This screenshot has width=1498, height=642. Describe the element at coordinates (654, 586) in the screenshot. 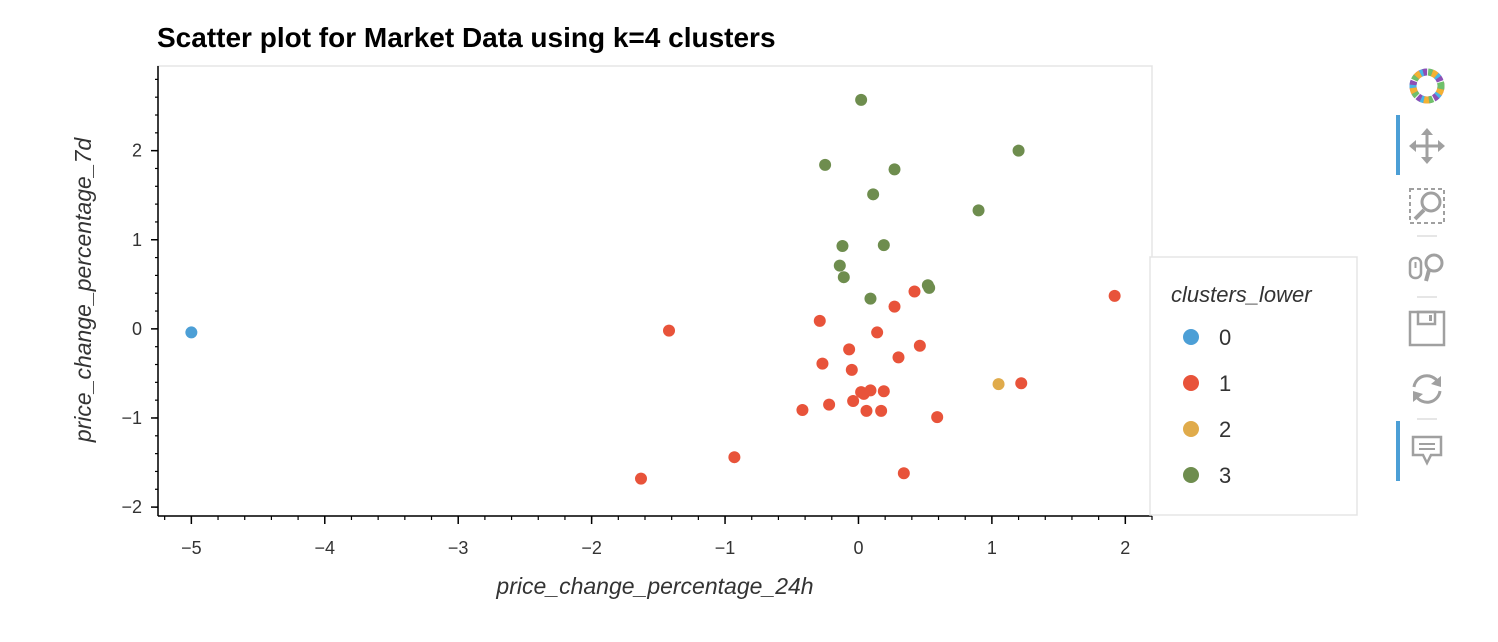

I see `x-axis-label: price_change_percentage_24h` at that location.